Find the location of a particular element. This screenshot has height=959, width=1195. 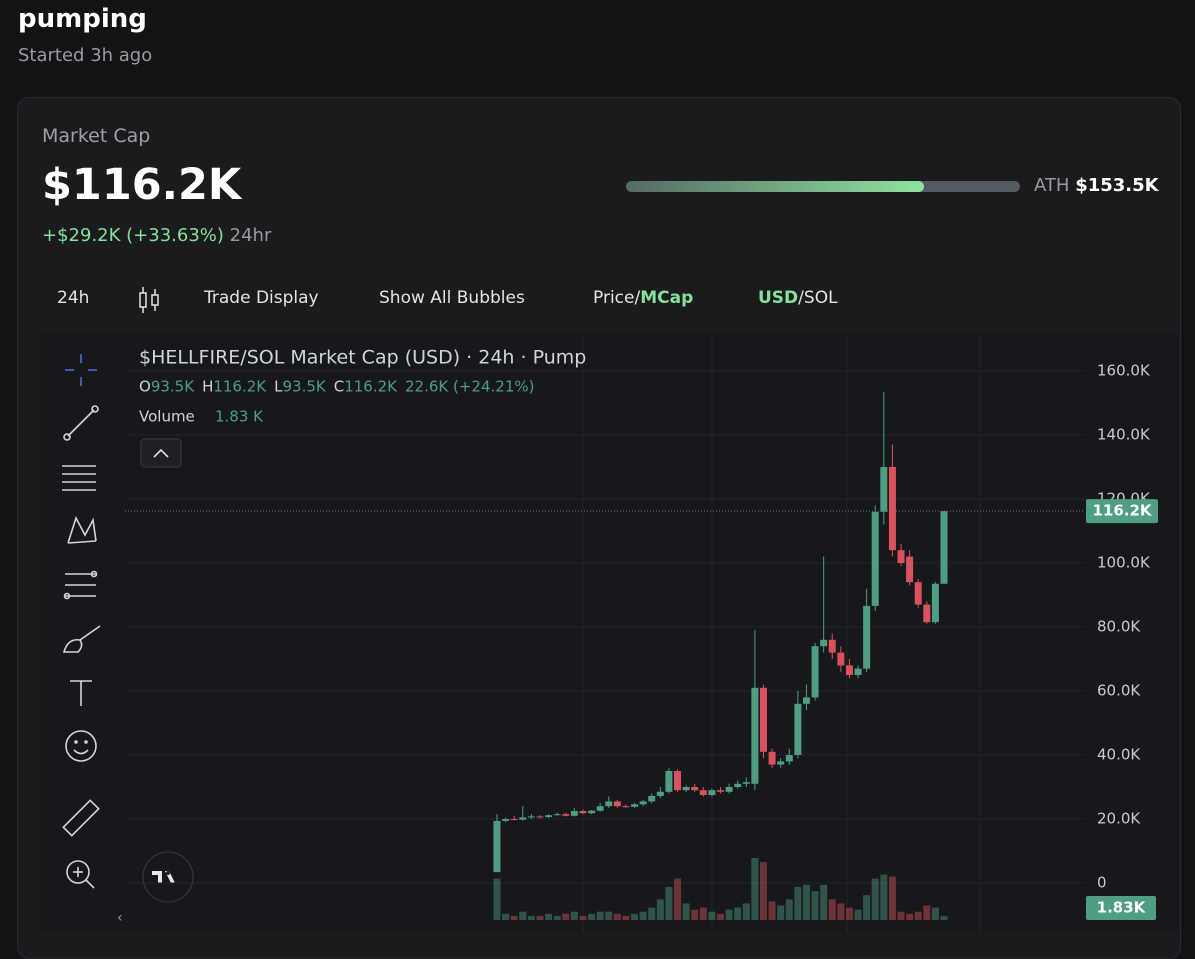

fib-tool is located at coordinates (80, 585).